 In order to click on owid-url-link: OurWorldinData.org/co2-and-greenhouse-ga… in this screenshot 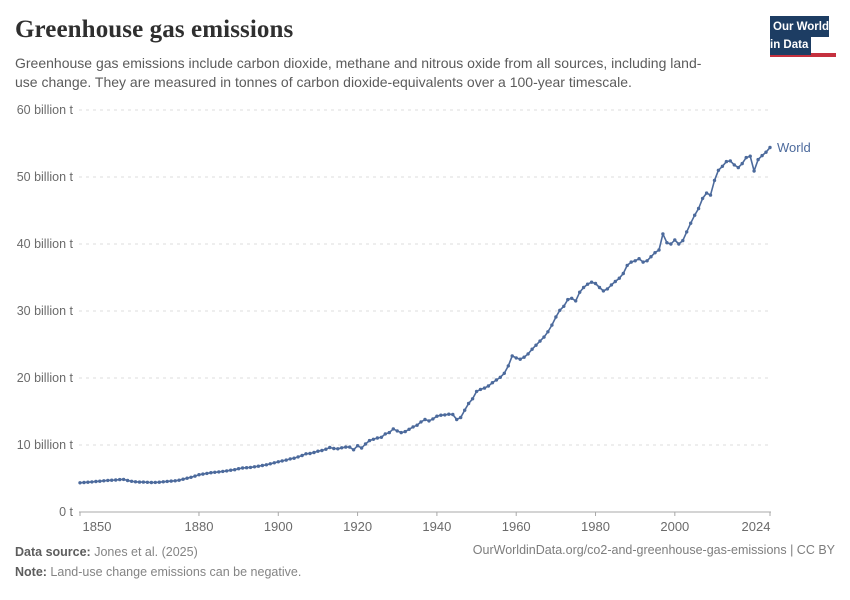, I will do `click(653, 550)`.